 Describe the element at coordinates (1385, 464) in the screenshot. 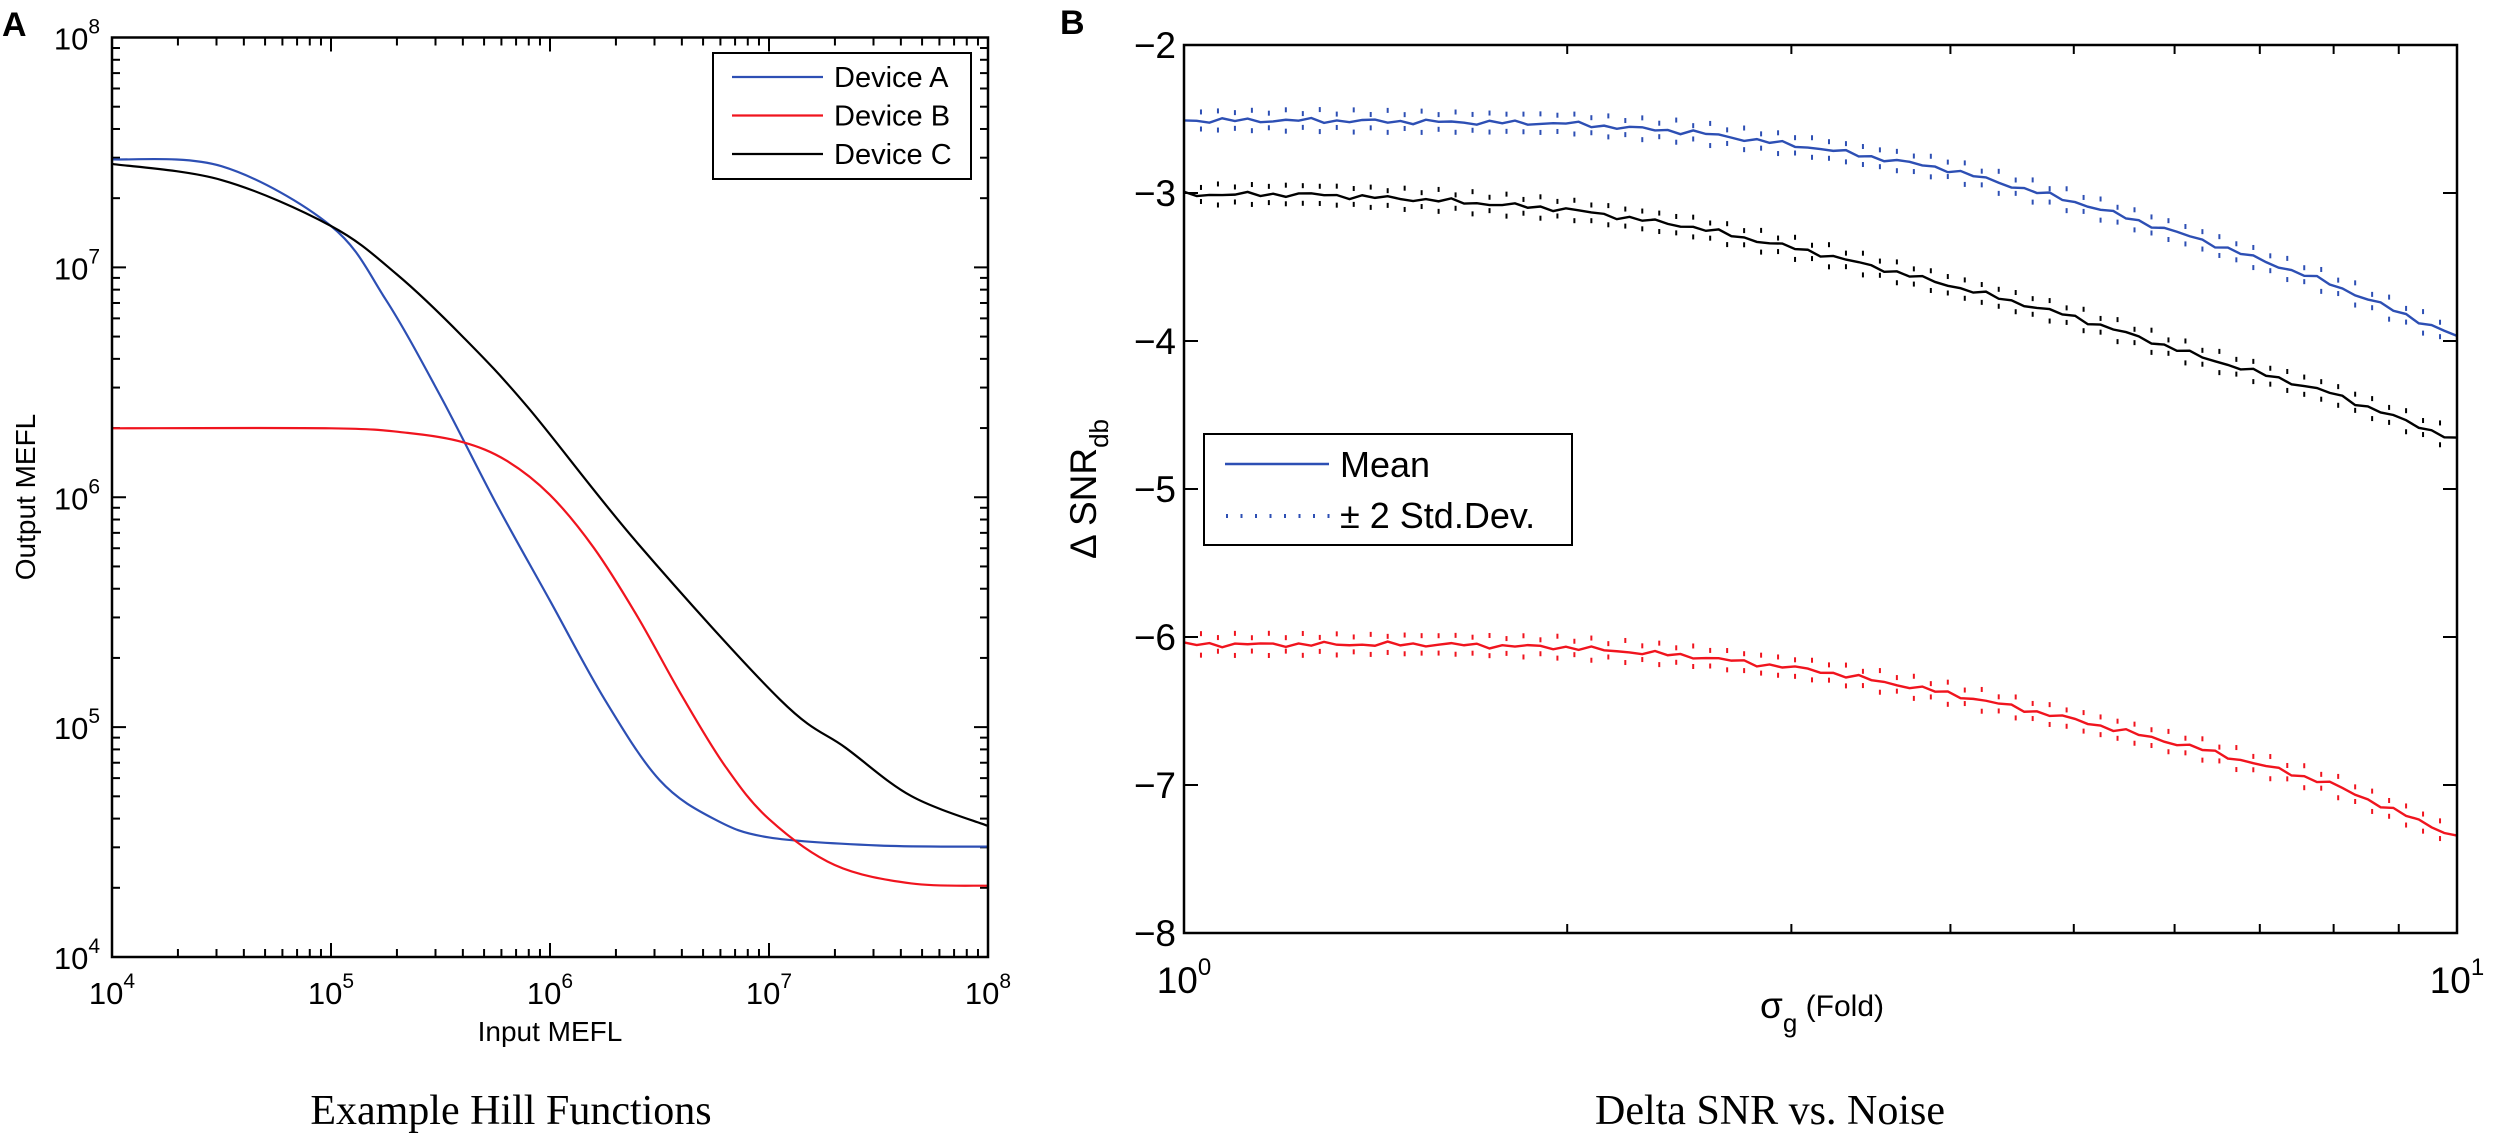

I see `legend-entry: Mean` at that location.